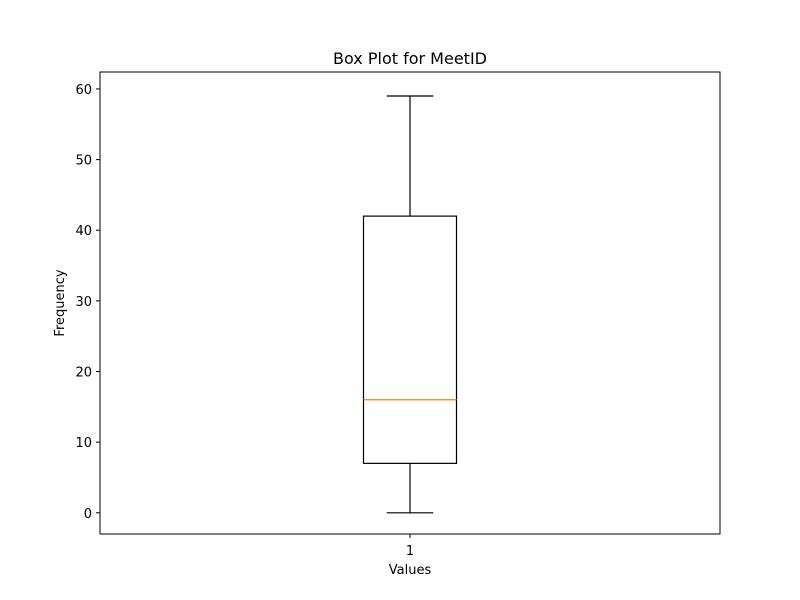 The height and width of the screenshot is (600, 800). I want to click on y-axis-label: Frequency, so click(60, 302).